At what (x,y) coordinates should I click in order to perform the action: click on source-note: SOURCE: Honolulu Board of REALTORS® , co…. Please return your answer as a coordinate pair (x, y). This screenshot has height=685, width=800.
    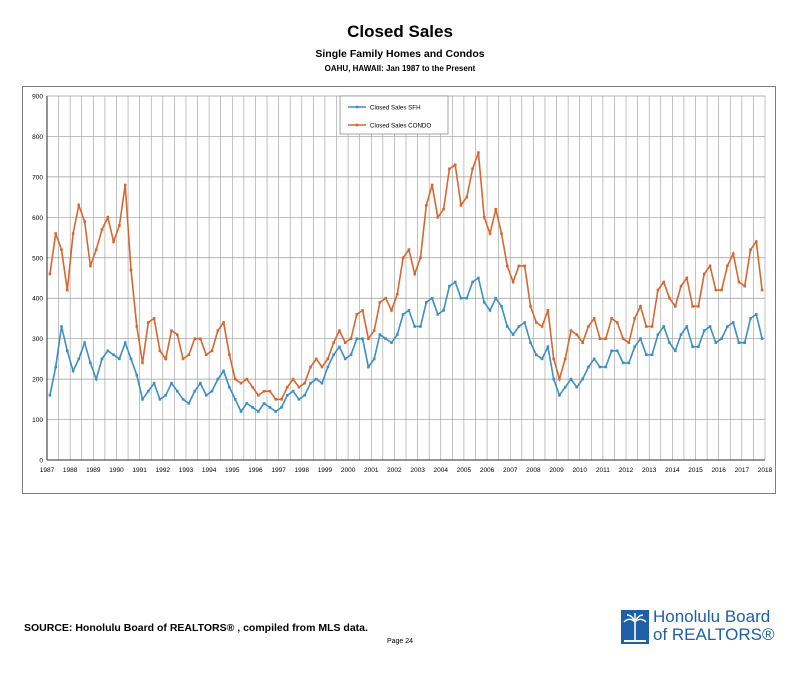
    Looking at the image, I should click on (196, 628).